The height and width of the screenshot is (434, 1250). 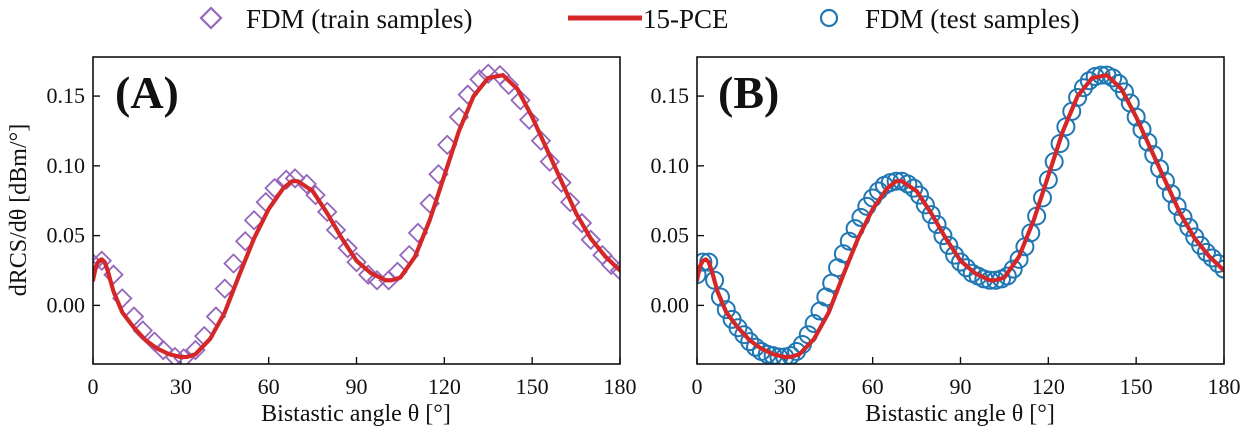 I want to click on panel-b-xtick-label: 150, so click(x=1136, y=386).